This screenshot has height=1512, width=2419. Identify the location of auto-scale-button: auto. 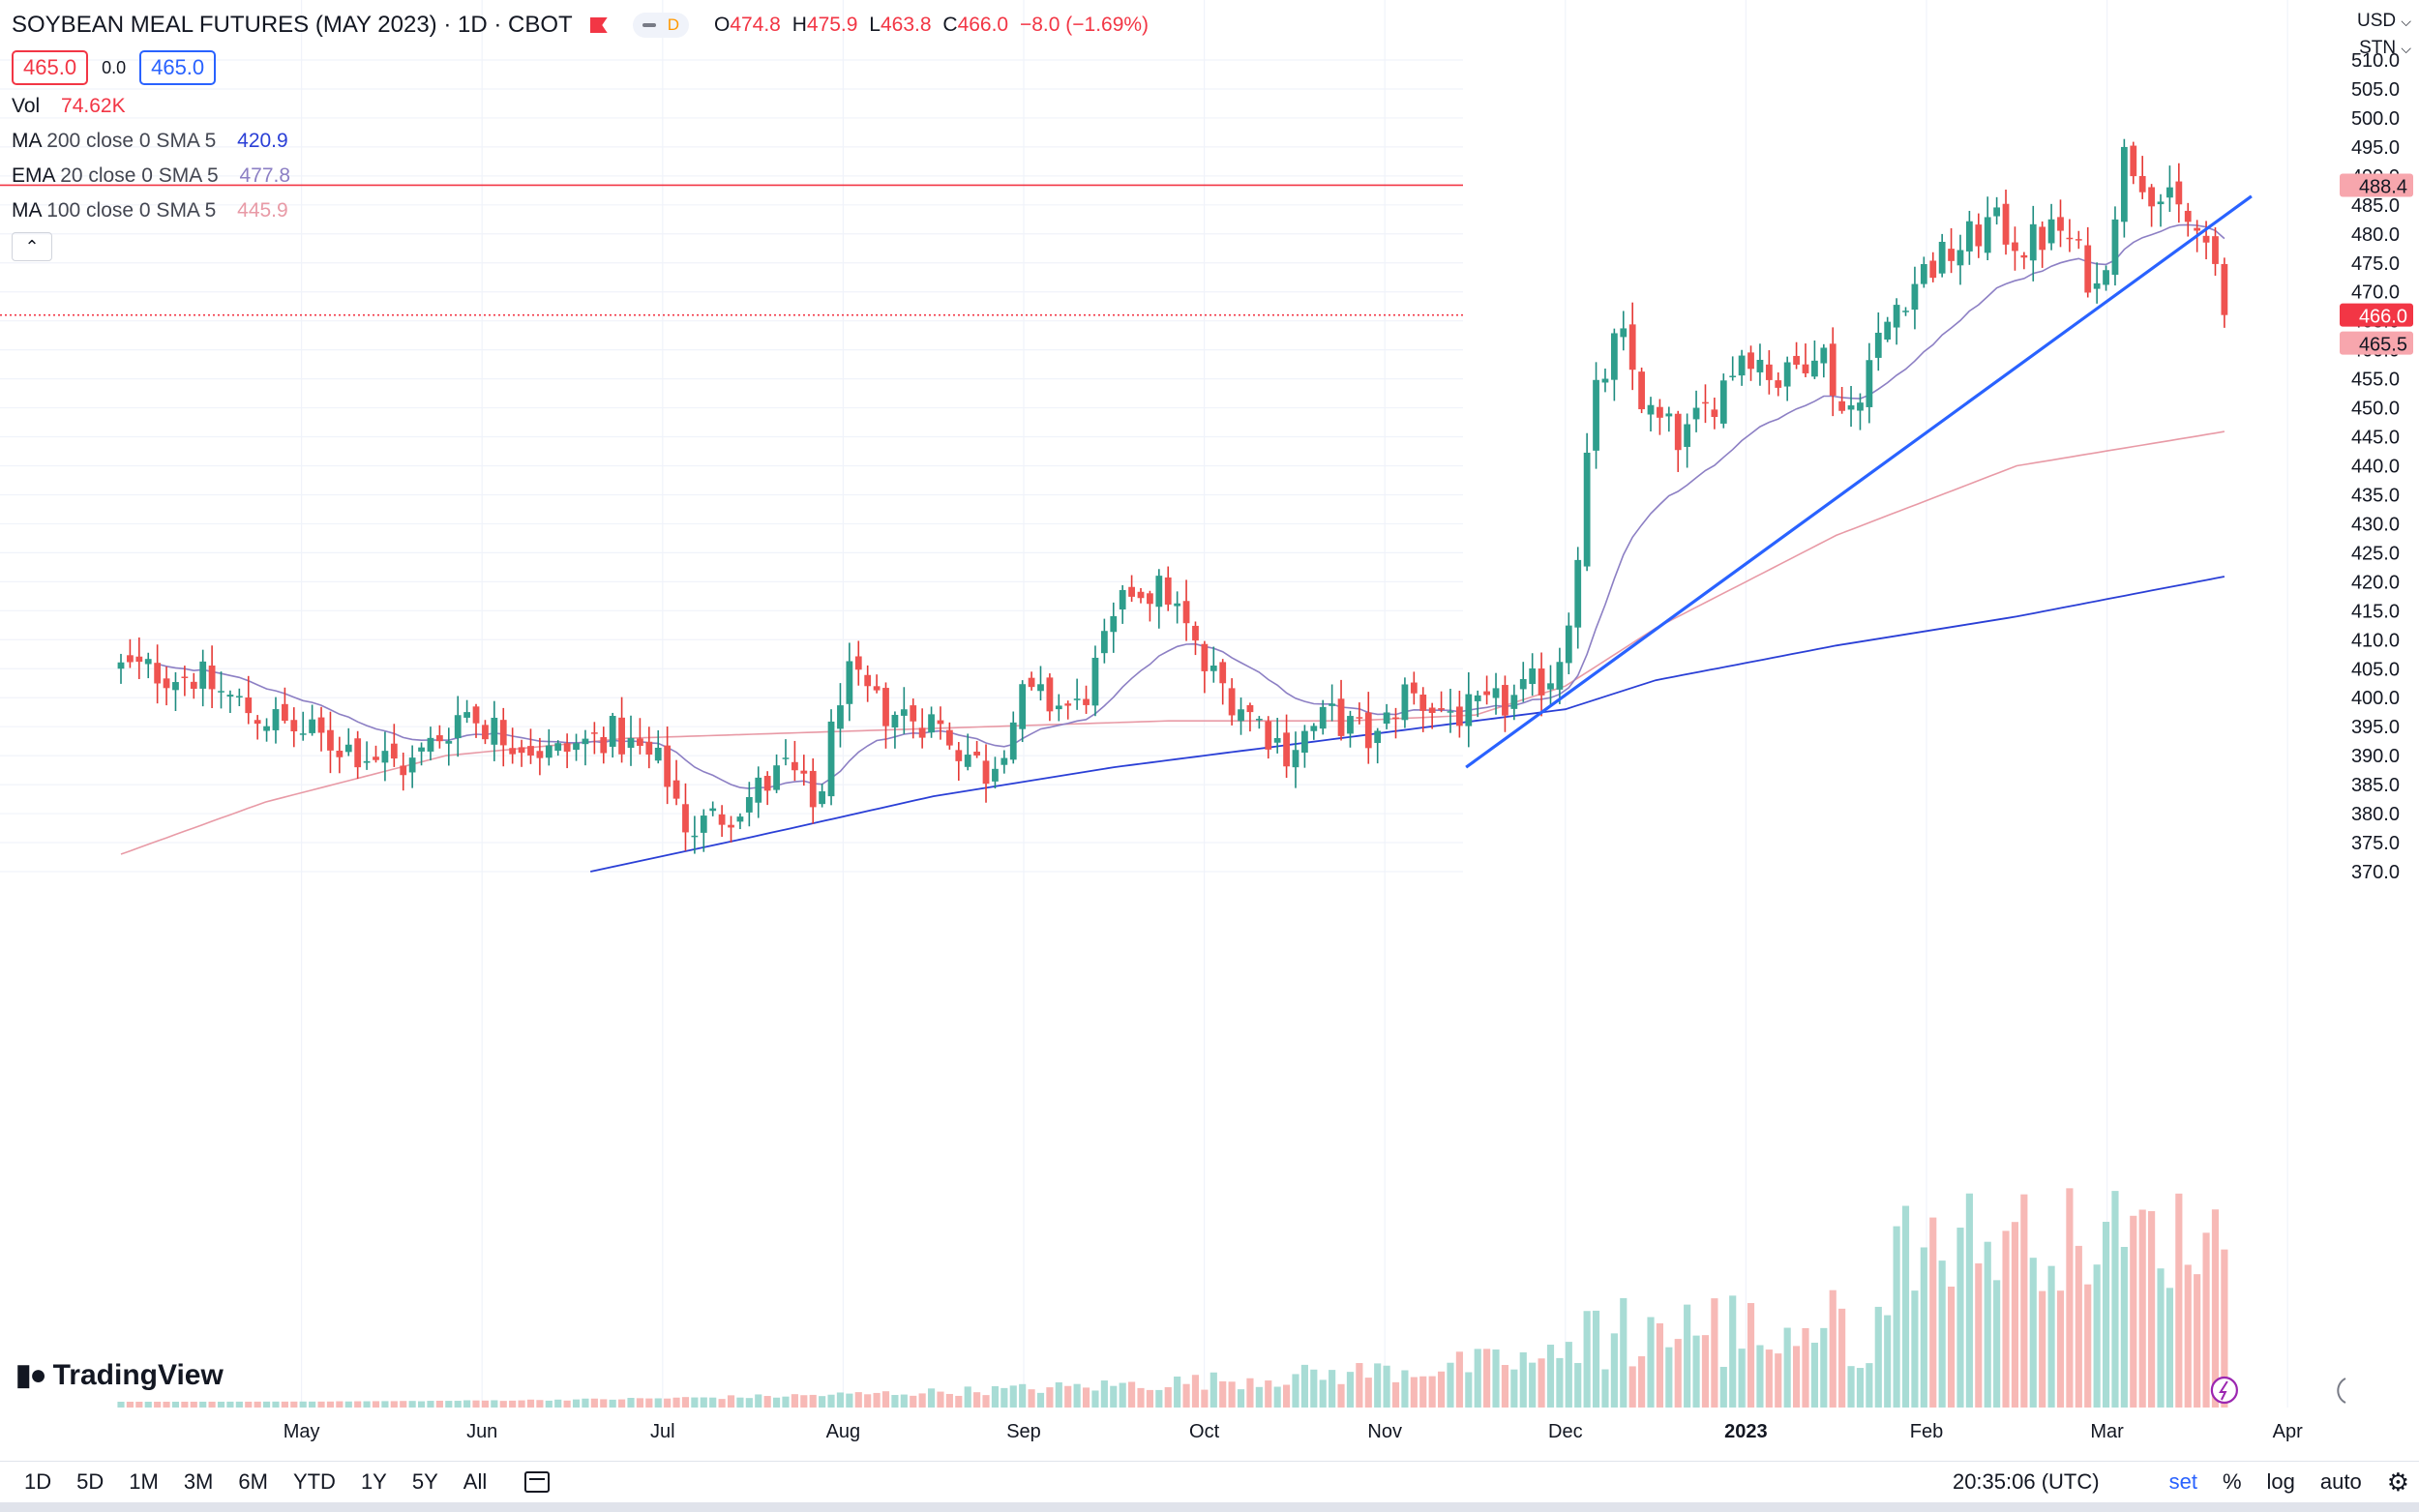
(2341, 1482).